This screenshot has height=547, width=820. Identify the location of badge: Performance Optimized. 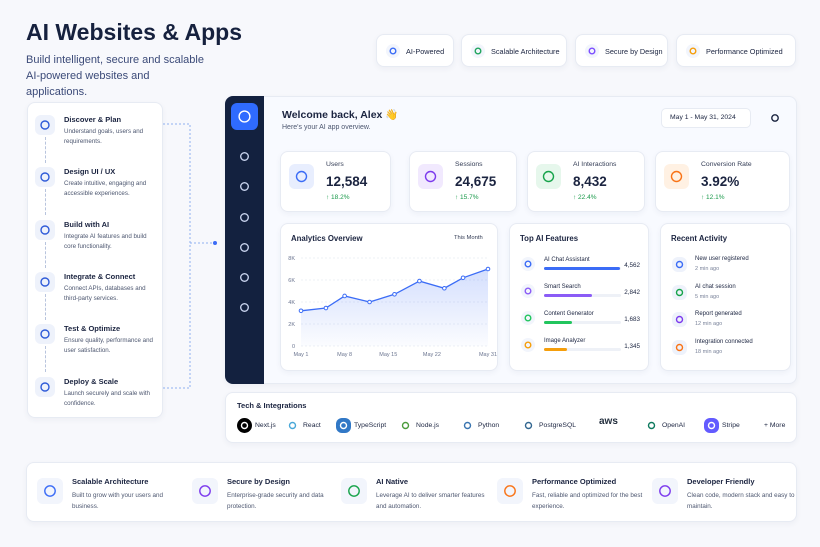
(736, 50).